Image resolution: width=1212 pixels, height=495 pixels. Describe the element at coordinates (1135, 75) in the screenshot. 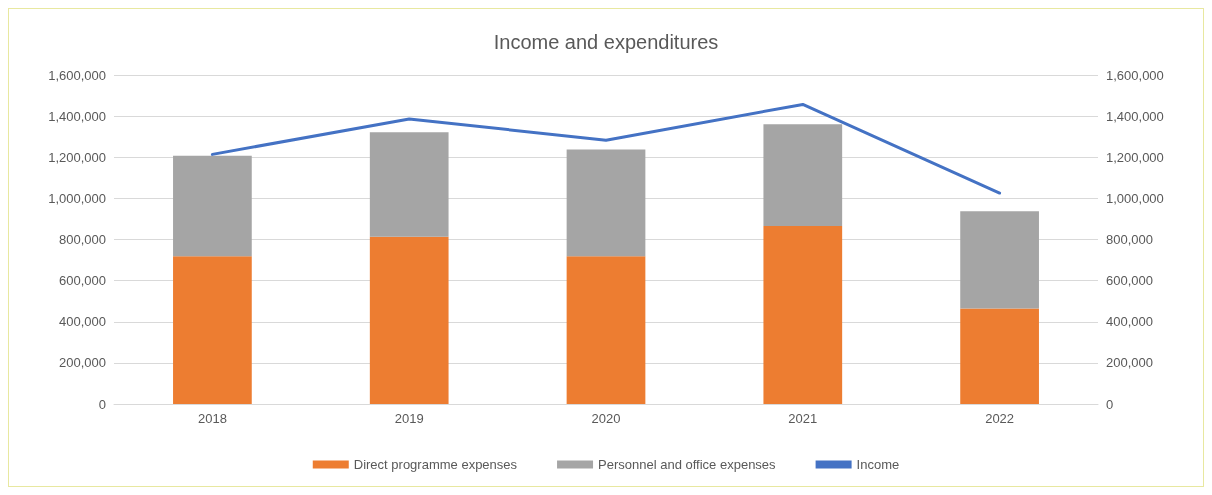

I see `y2-tick-label: 1,600,000` at that location.